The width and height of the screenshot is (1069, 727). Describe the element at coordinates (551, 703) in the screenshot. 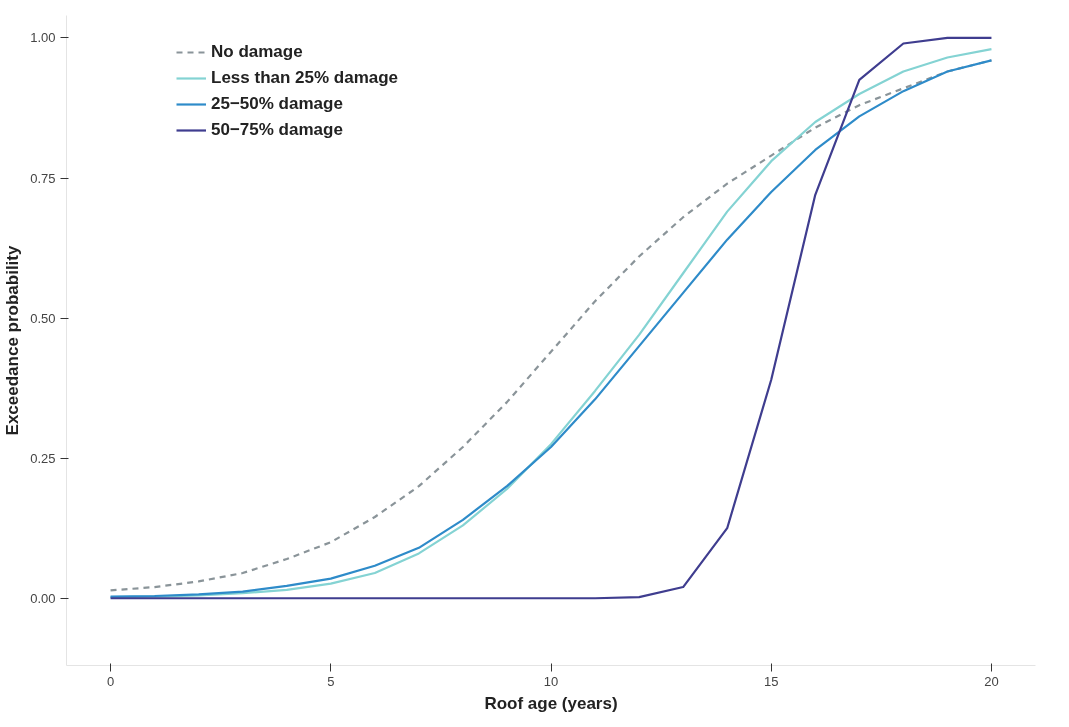

I see `x-axis-title: Roof age (years)` at that location.